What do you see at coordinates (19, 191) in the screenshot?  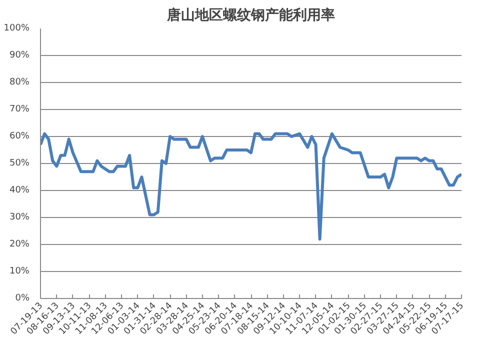 I see `y-tick-label: 40%` at bounding box center [19, 191].